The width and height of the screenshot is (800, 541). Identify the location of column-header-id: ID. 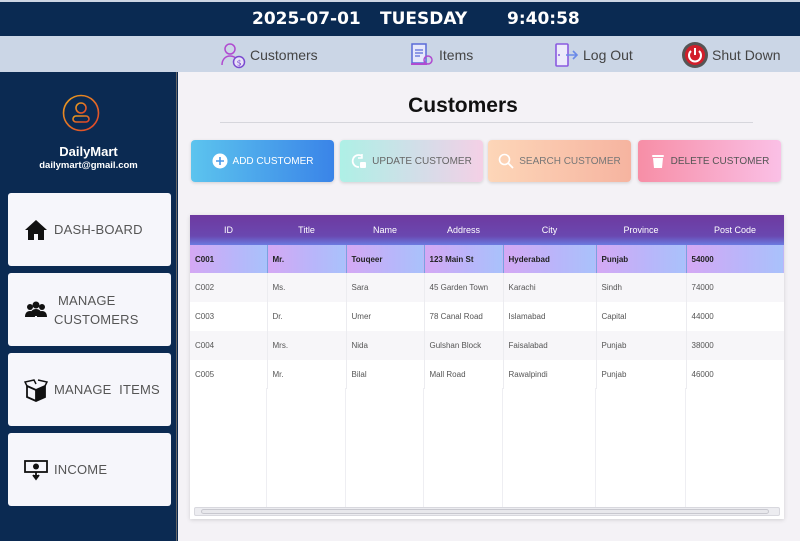
(228, 230).